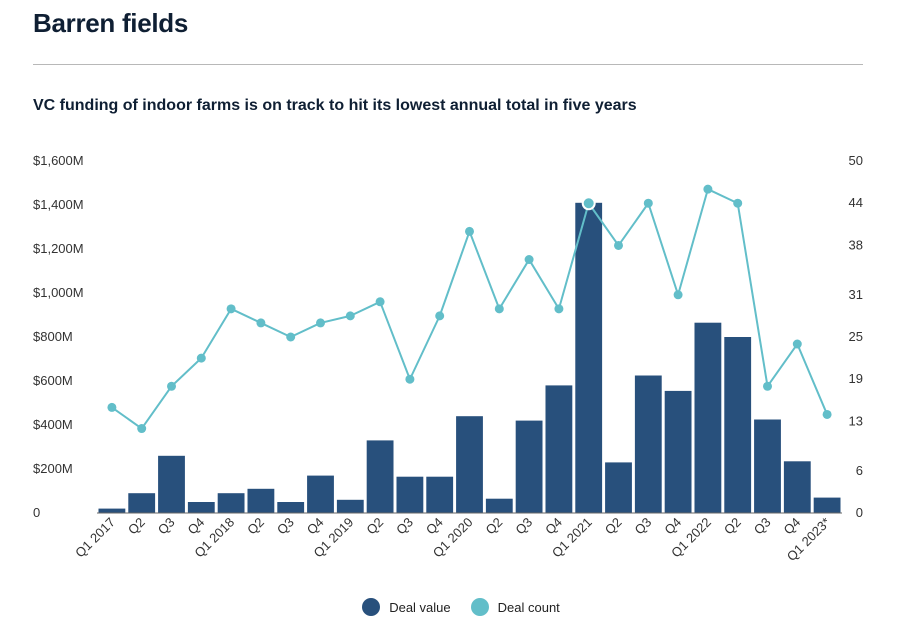  What do you see at coordinates (420, 607) in the screenshot?
I see `legend-label-deal-value: Deal value` at bounding box center [420, 607].